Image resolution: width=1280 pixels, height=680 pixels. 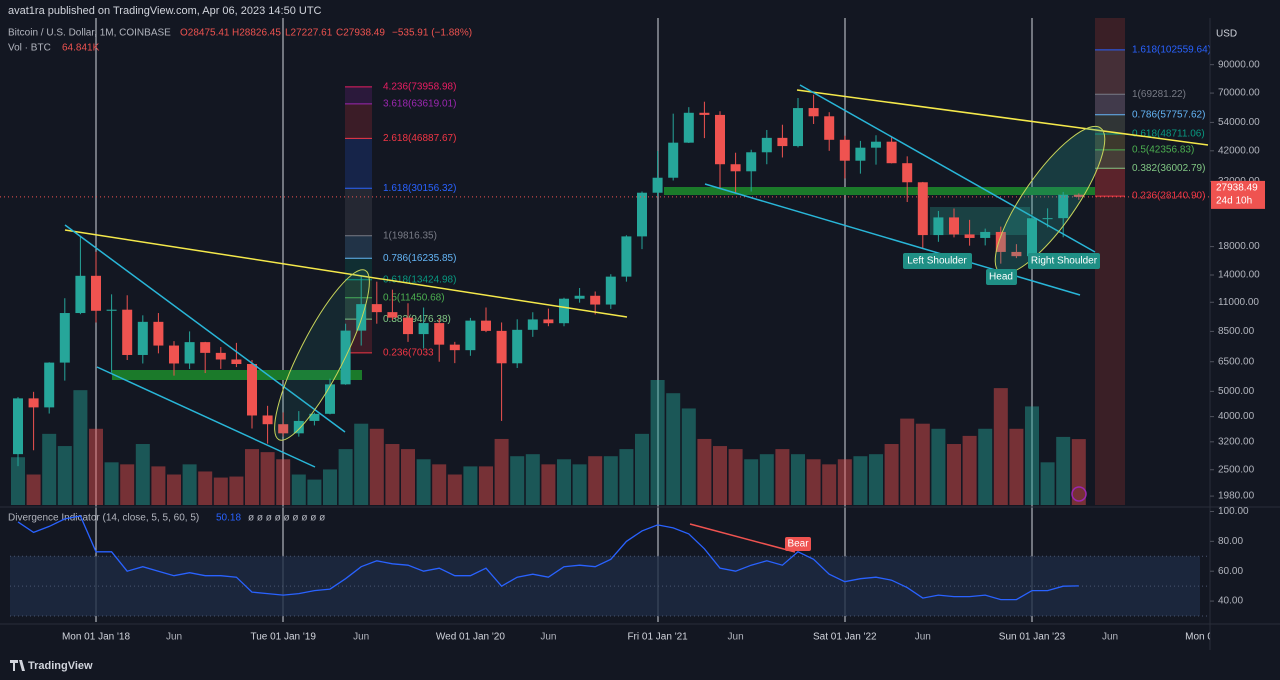 I want to click on price-tick-label: 18000.00, so click(x=1239, y=246).